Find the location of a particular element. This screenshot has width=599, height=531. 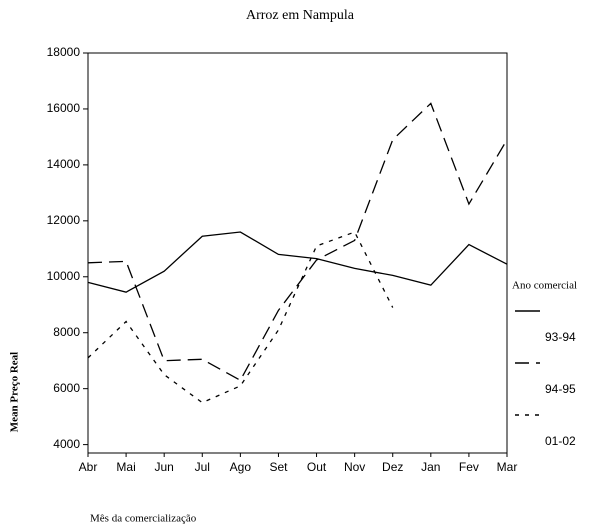

y-tick-label: 16000 is located at coordinates (64, 108).